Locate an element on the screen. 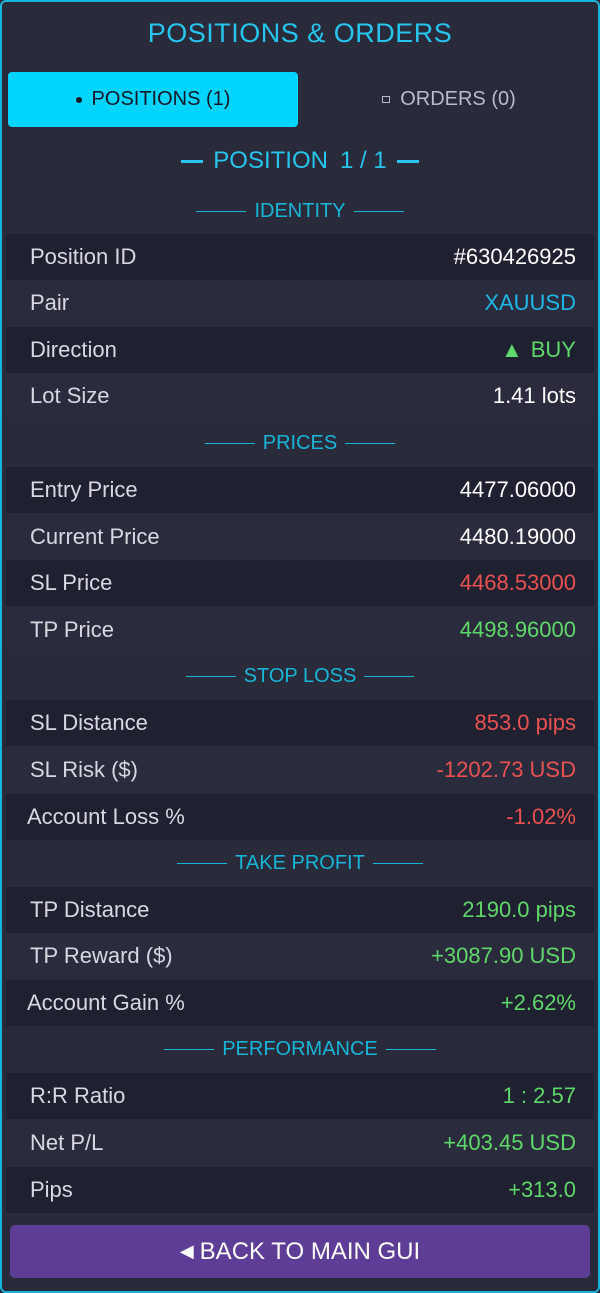  row-tp-distance: TP Distance 2190.0 pips is located at coordinates (300, 910).